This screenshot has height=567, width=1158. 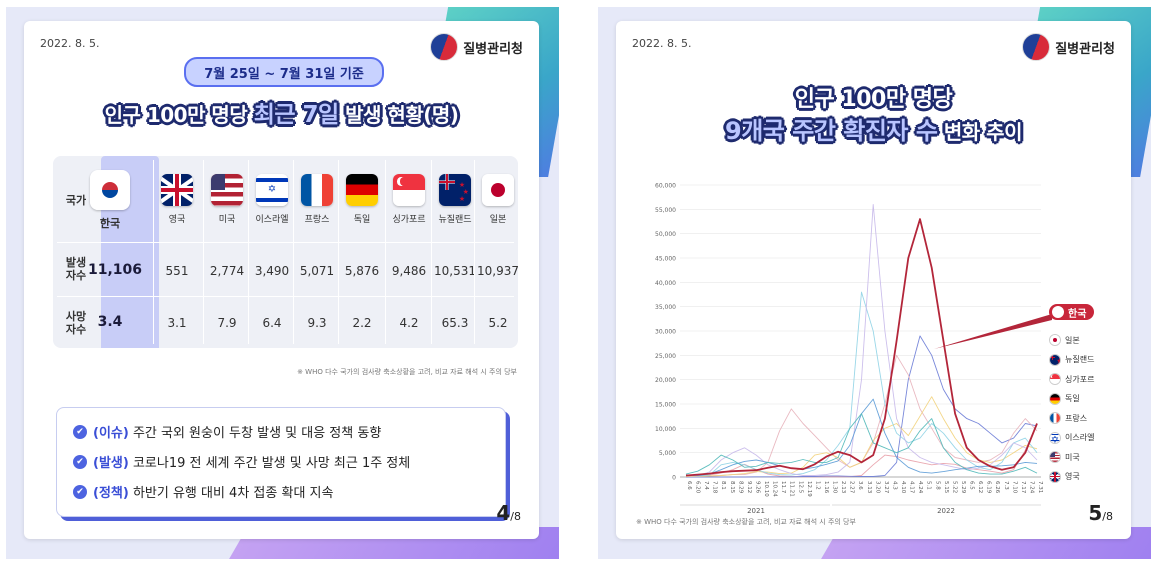 What do you see at coordinates (177, 323) in the screenshot?
I see `deaths-value: 3.1` at bounding box center [177, 323].